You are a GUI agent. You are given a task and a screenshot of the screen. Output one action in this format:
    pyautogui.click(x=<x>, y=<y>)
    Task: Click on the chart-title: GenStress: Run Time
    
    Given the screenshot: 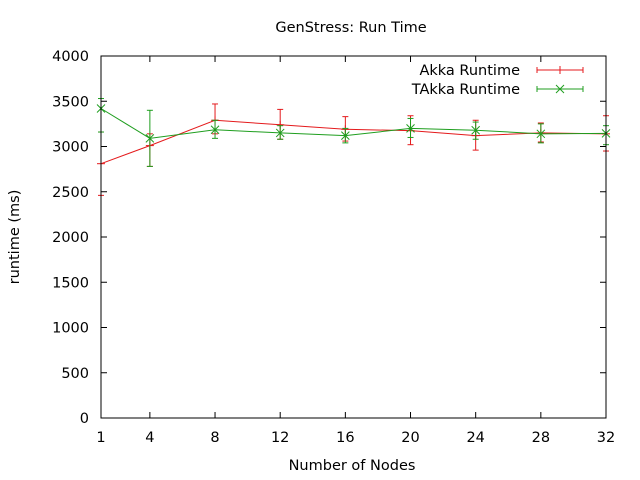 What is the action you would take?
    pyautogui.click(x=350, y=28)
    